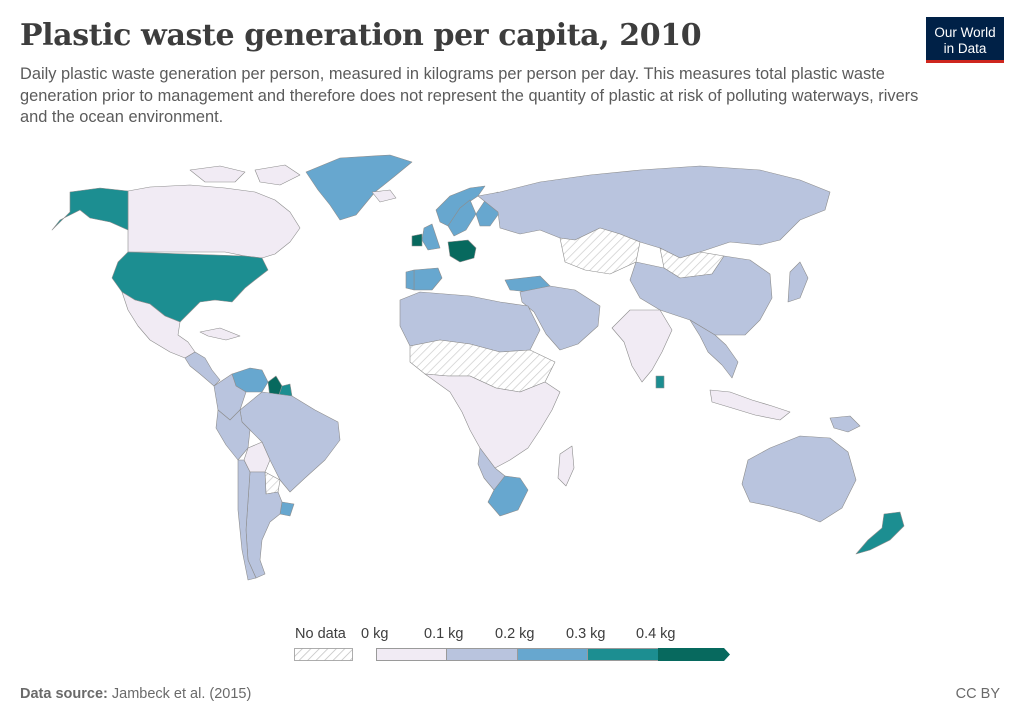  Describe the element at coordinates (750, 405) in the screenshot. I see `region-indonesia` at that location.